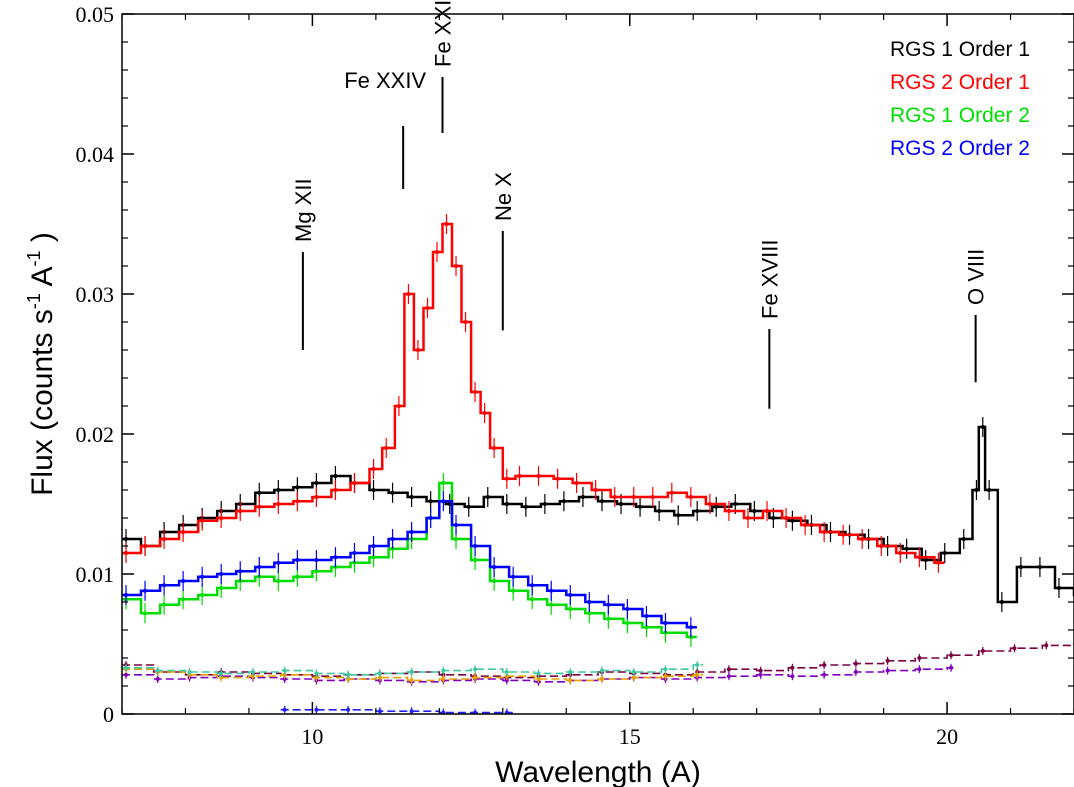 The image size is (1074, 787). What do you see at coordinates (960, 115) in the screenshot?
I see `legend-entry: RGS 1 Order 2` at bounding box center [960, 115].